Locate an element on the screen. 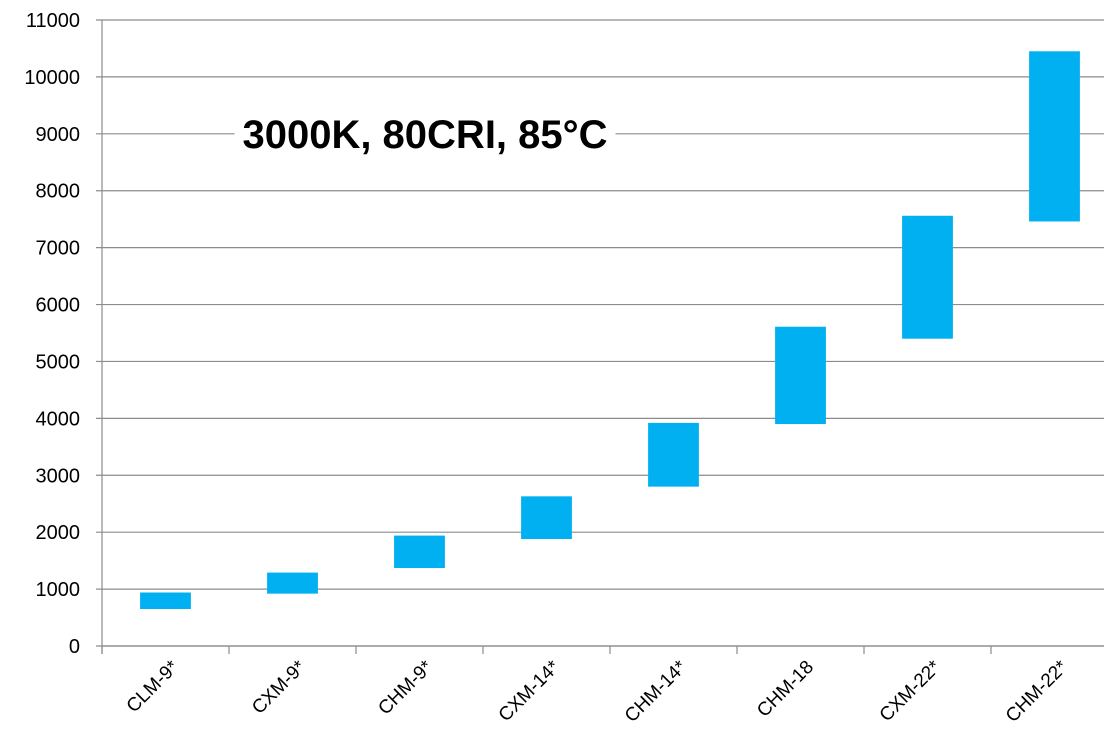 Image resolution: width=1104 pixels, height=750 pixels. x-tick-label: CXM-22* is located at coordinates (911, 691).